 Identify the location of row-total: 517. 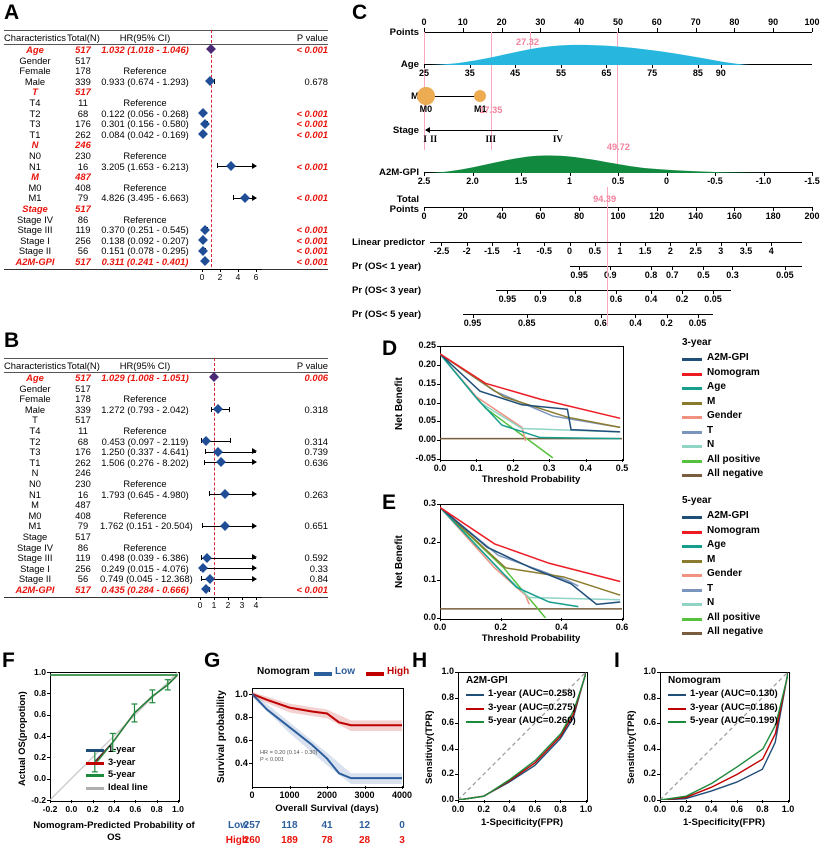
(83, 420).